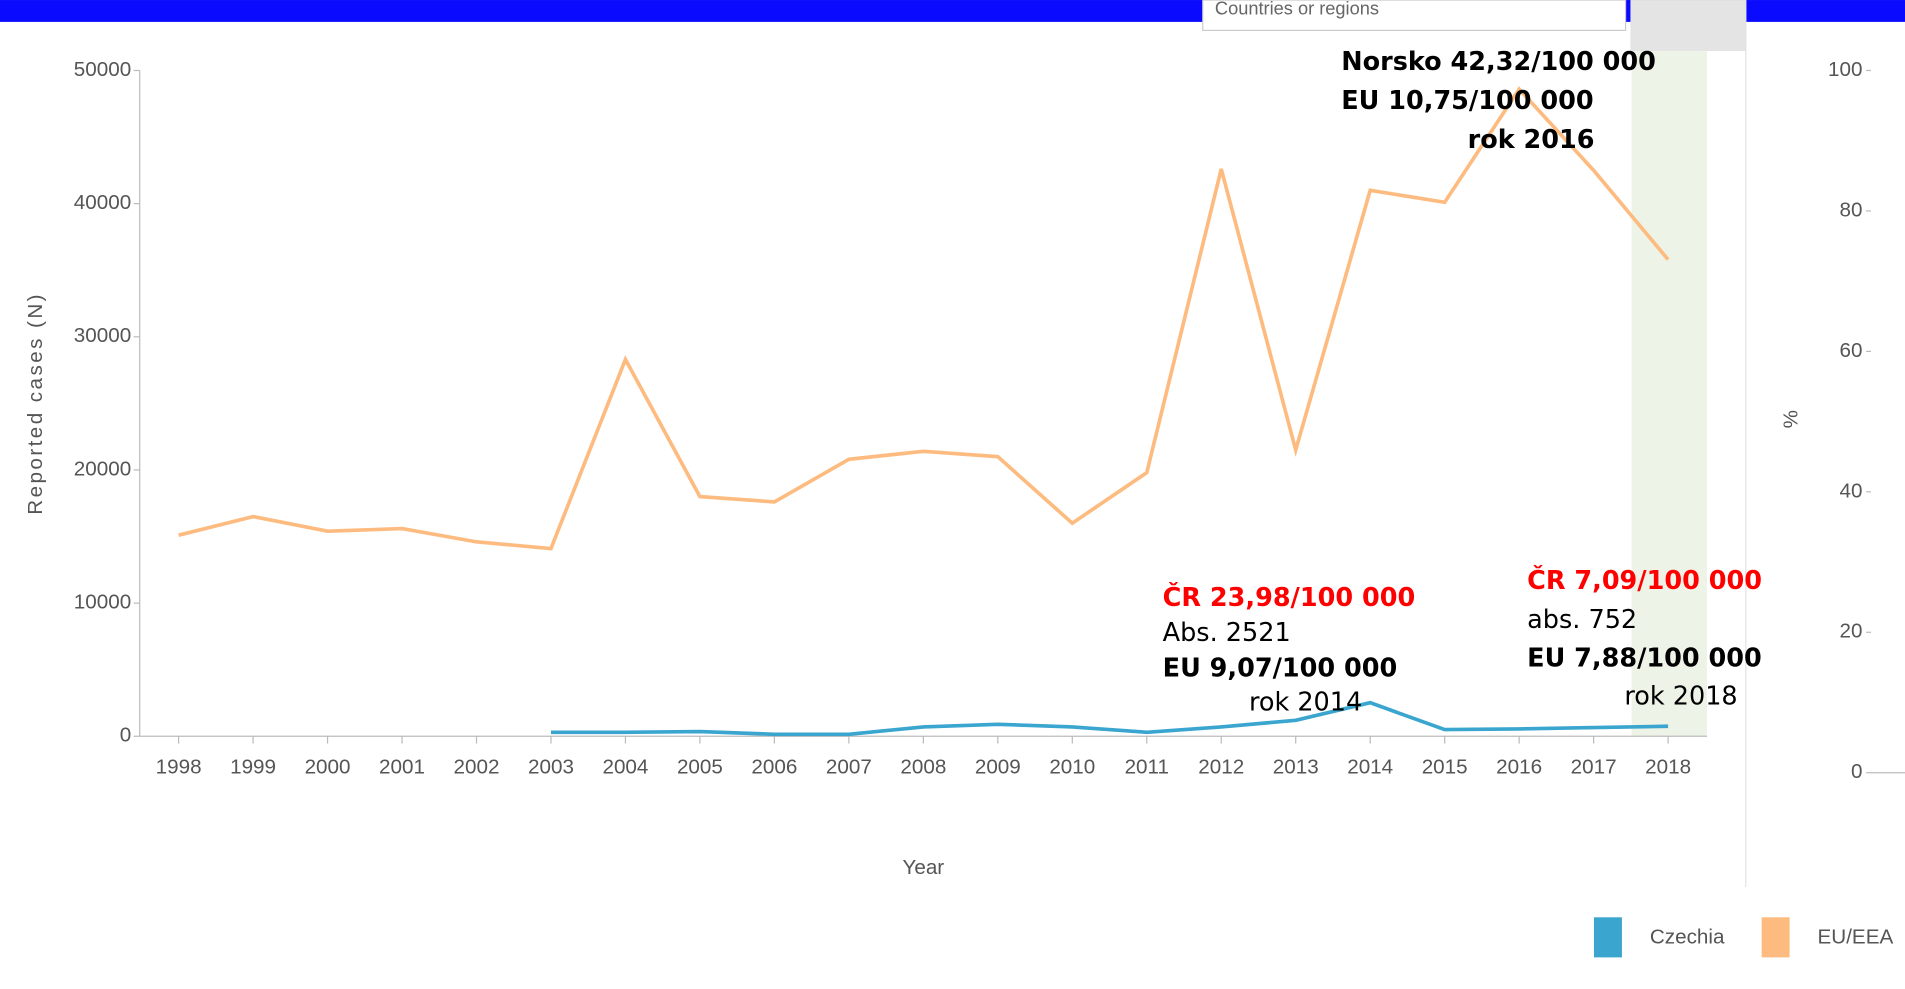 The image size is (1905, 989). Describe the element at coordinates (1688, 26) in the screenshot. I see `toolbar-button` at that location.